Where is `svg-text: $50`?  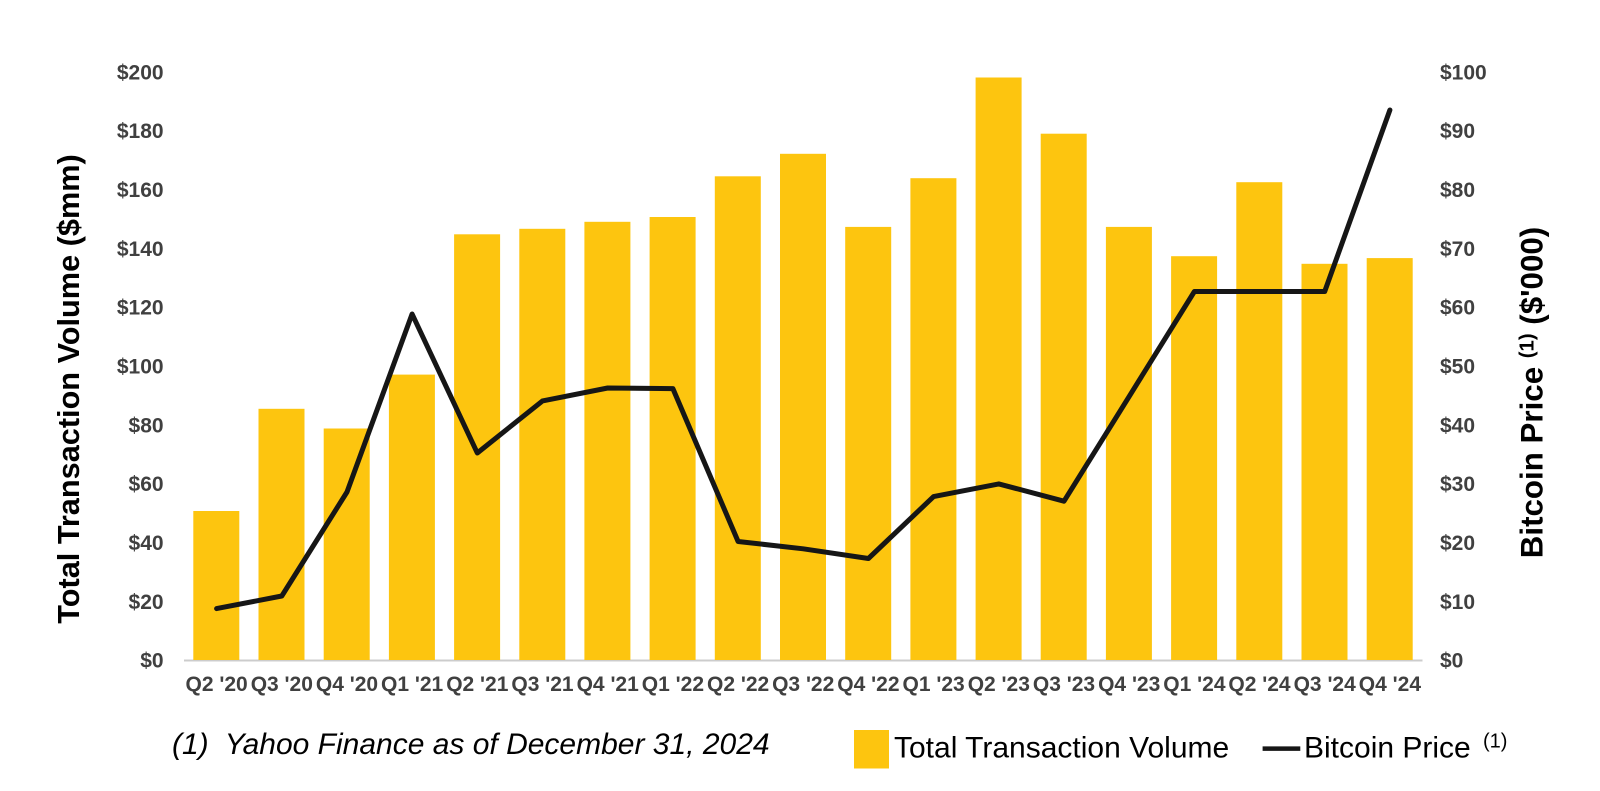
svg-text: $50 is located at coordinates (1457, 367).